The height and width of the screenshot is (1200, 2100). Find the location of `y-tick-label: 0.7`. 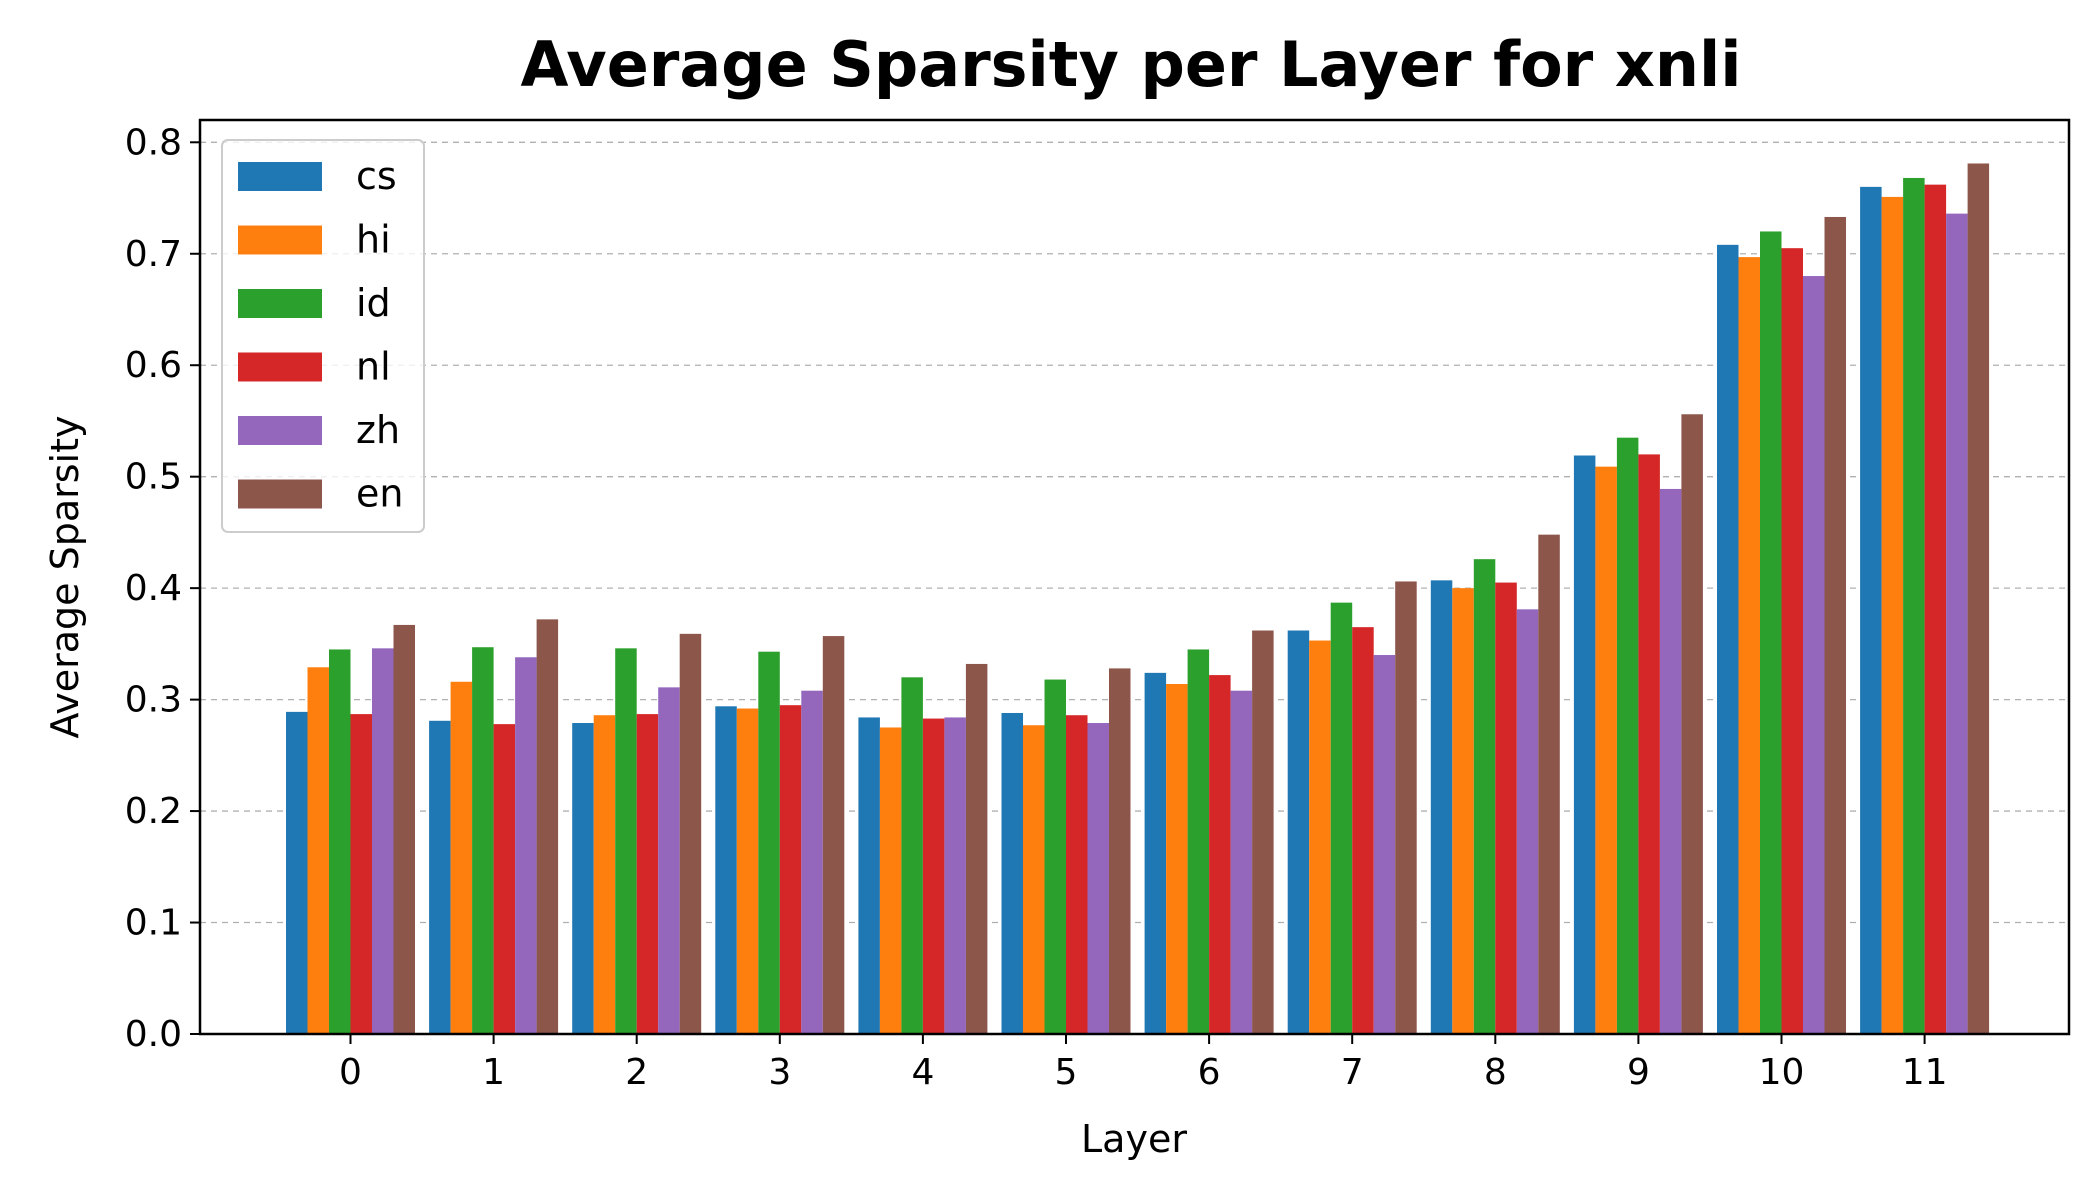

y-tick-label: 0.7 is located at coordinates (153, 254).